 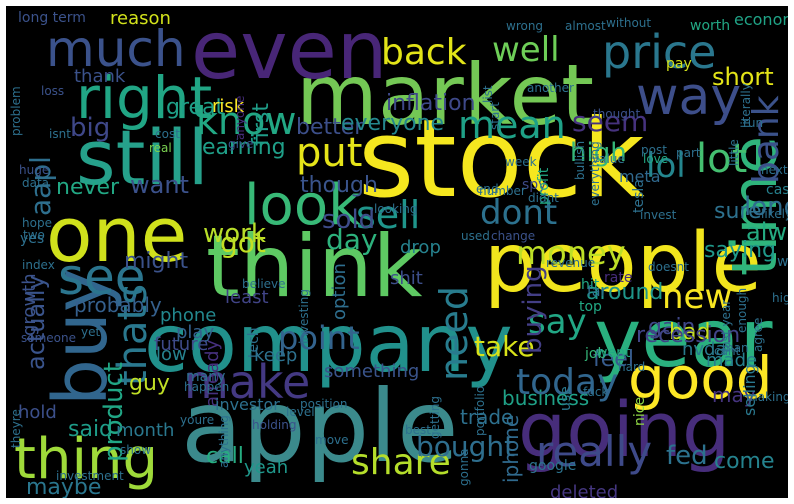 What do you see at coordinates (487, 189) in the screenshot?
I see `word-end: end` at bounding box center [487, 189].